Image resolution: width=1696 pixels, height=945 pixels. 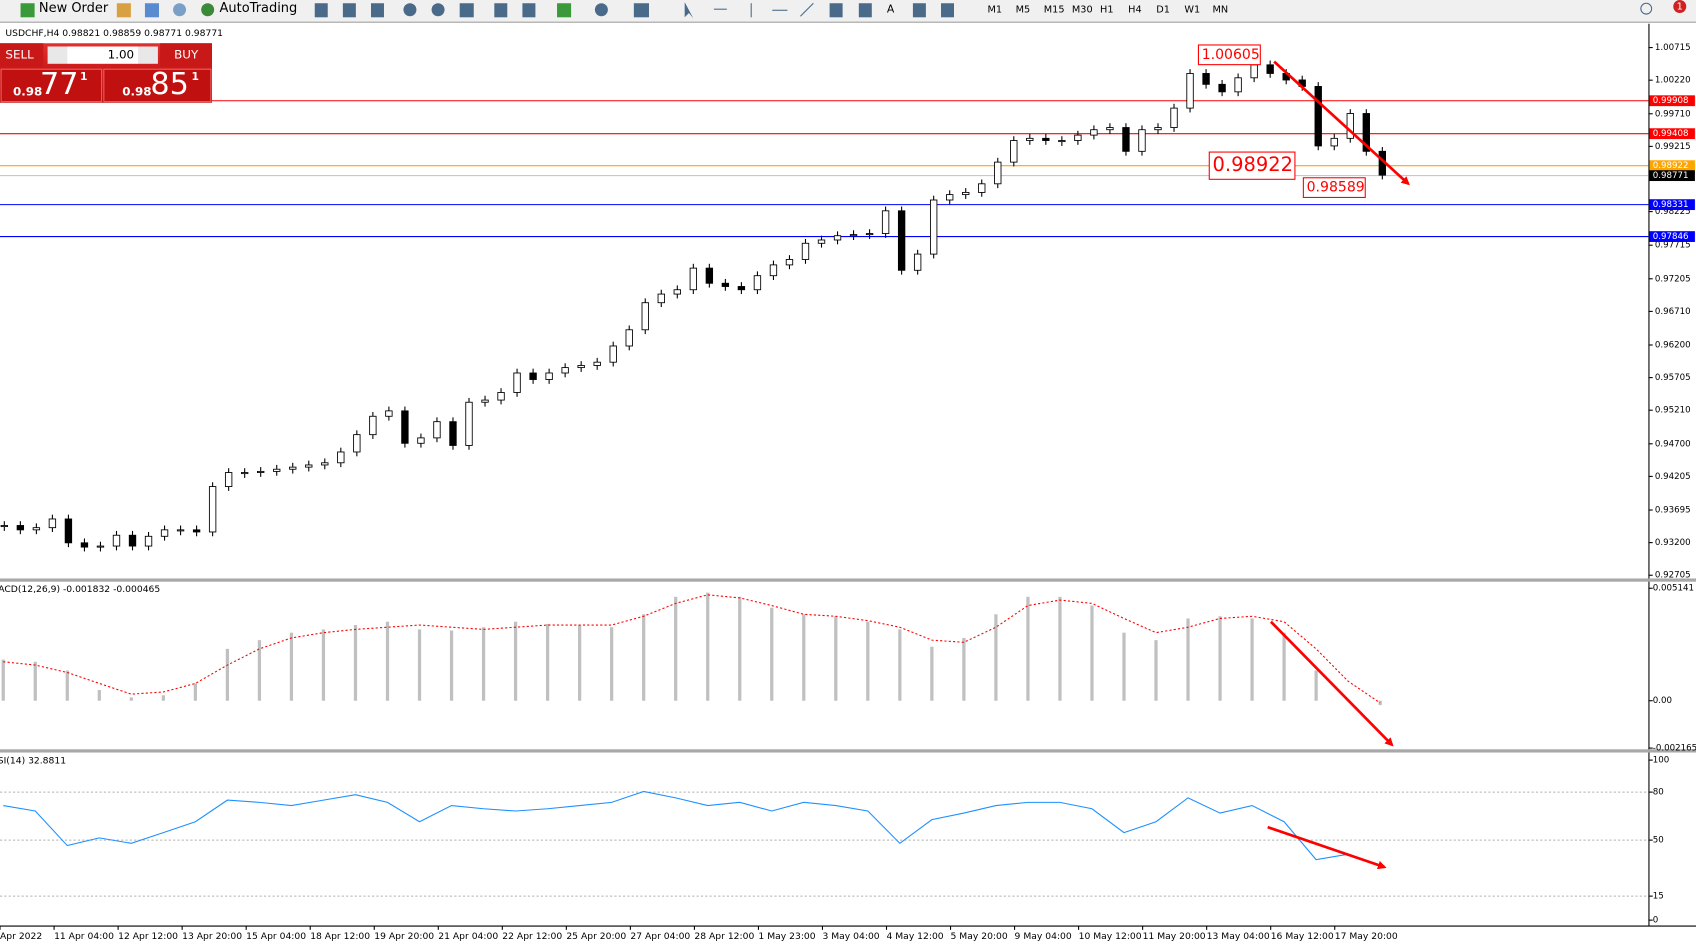 I want to click on x-tick-label: 1 May 23:00, so click(x=786, y=936).